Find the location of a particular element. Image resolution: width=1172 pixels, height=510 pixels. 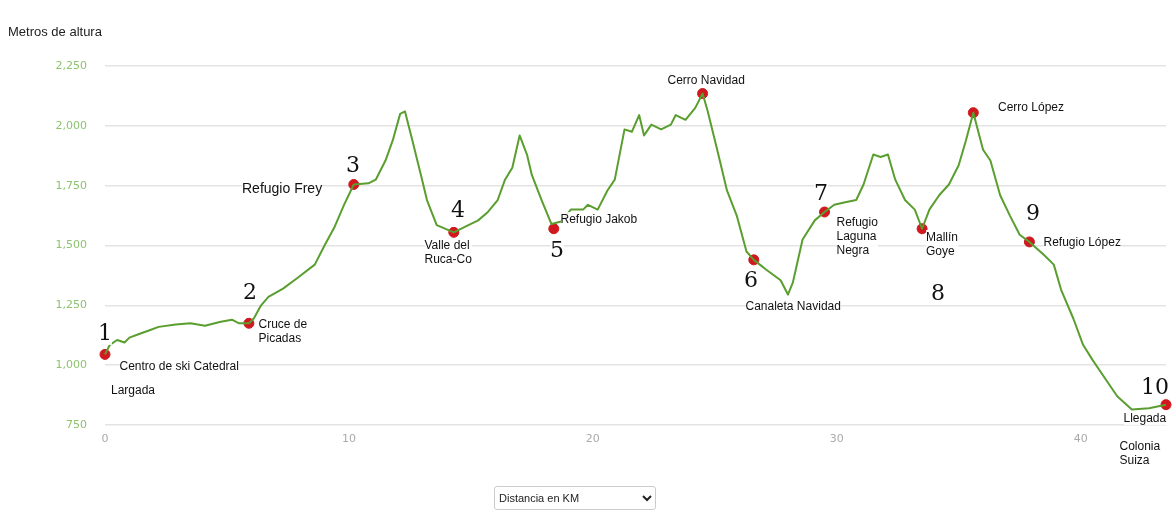

x-axis-title: Distancia en KM is located at coordinates (575, 498).